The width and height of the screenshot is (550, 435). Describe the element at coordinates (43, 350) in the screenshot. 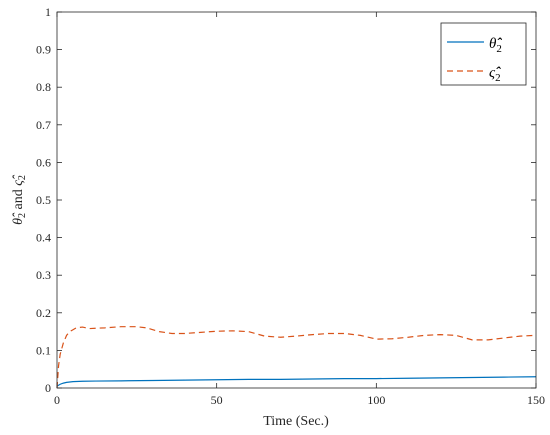

I see `y-tick-label: 0.1` at that location.